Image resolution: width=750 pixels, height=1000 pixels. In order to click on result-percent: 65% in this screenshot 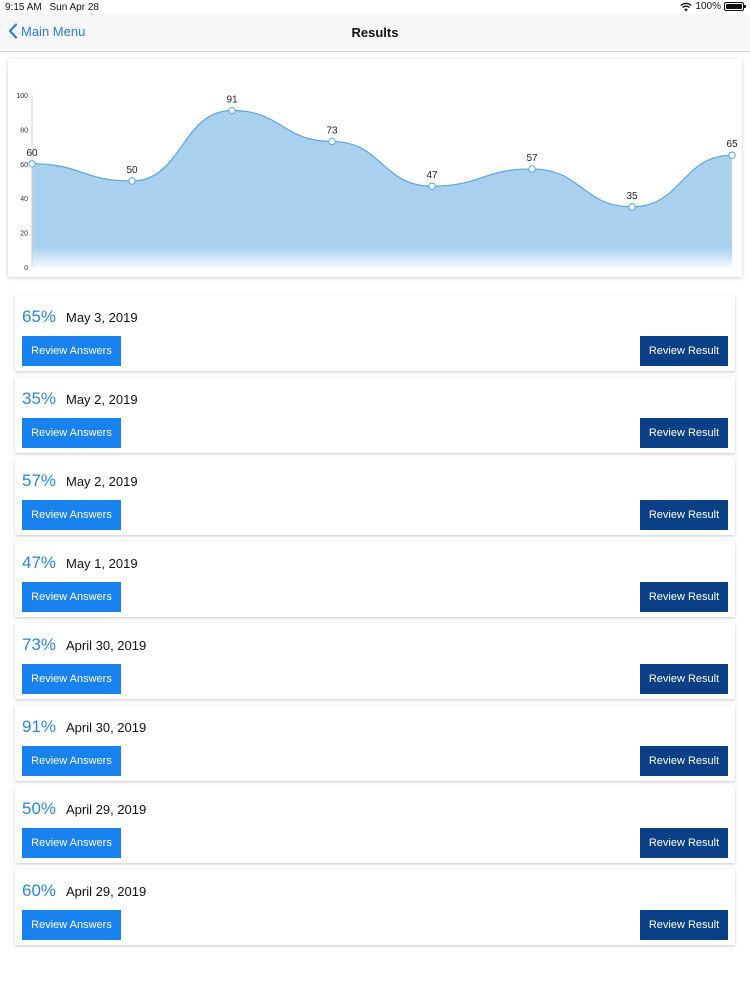, I will do `click(39, 316)`.